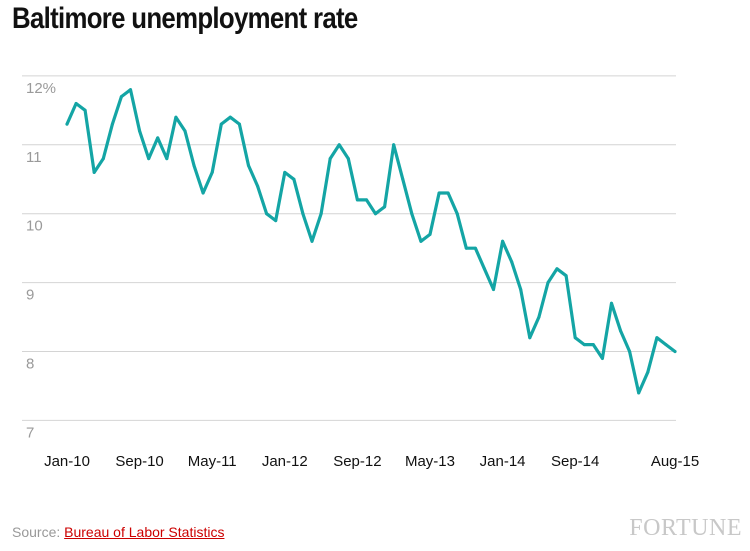  I want to click on y-tick-label: 12%, so click(41, 88).